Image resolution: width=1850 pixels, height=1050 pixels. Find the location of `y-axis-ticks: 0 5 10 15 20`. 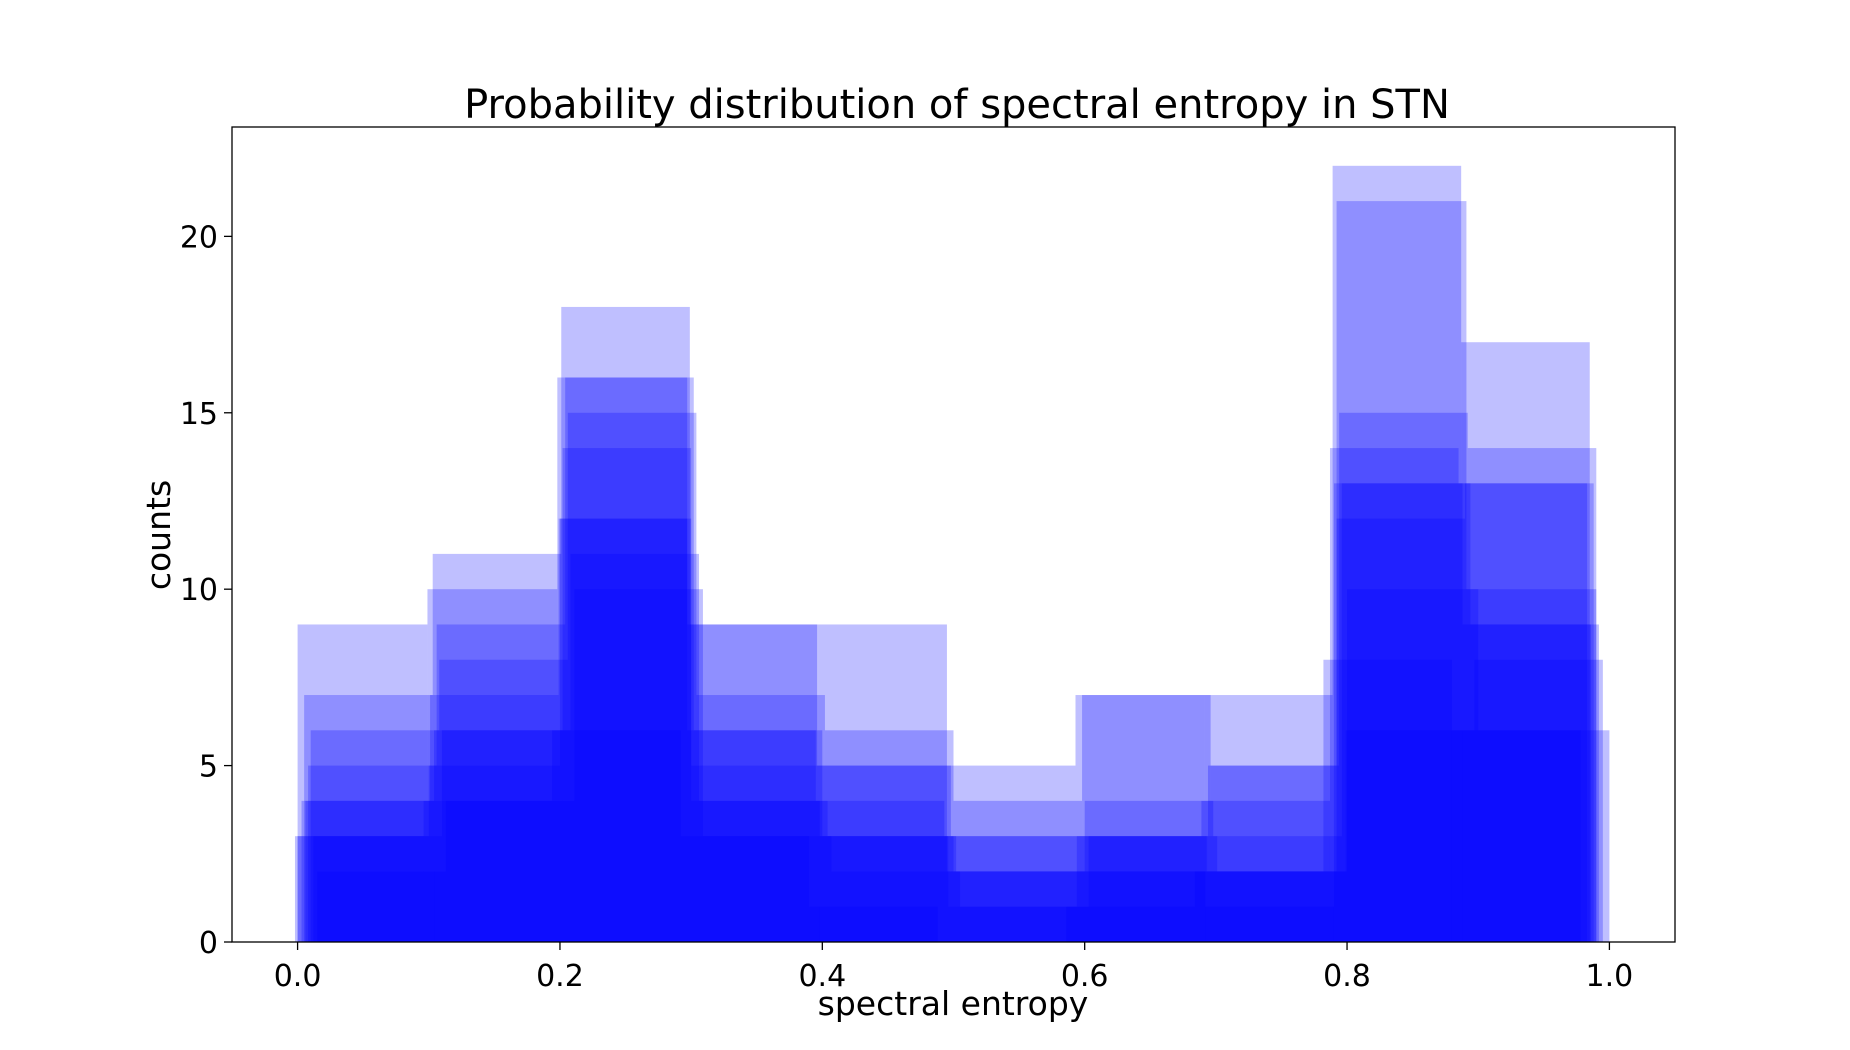

y-axis-ticks: 0 5 10 15 20 is located at coordinates (206, 590).